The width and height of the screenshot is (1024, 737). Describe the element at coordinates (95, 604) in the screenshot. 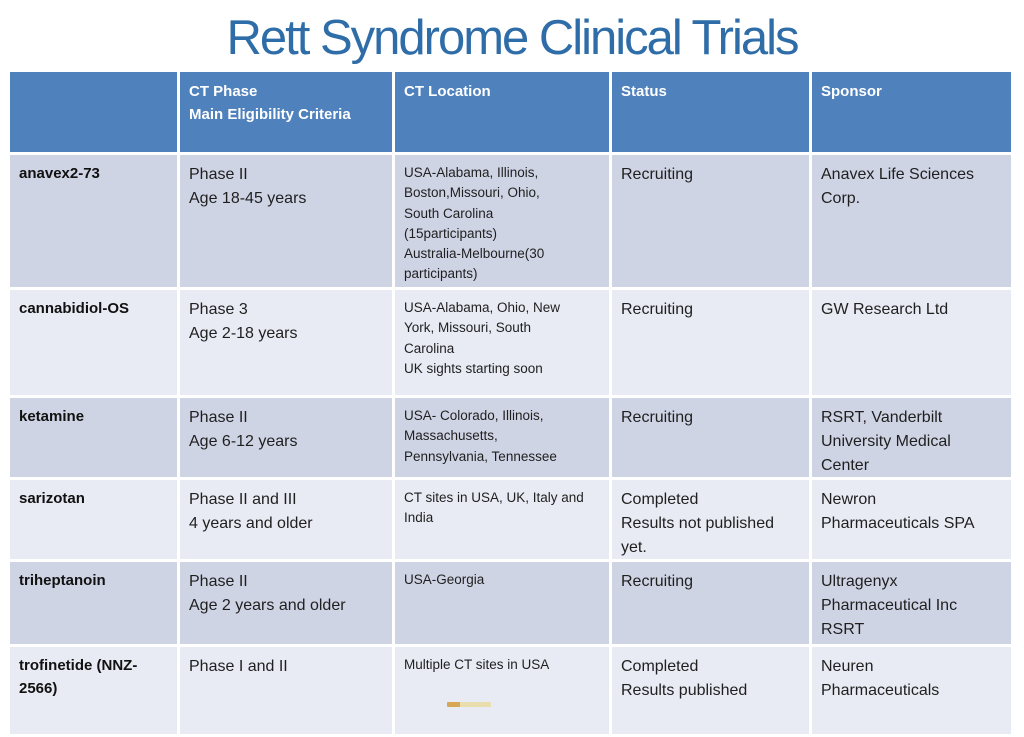

I see `drug-name: triheptanoin` at that location.